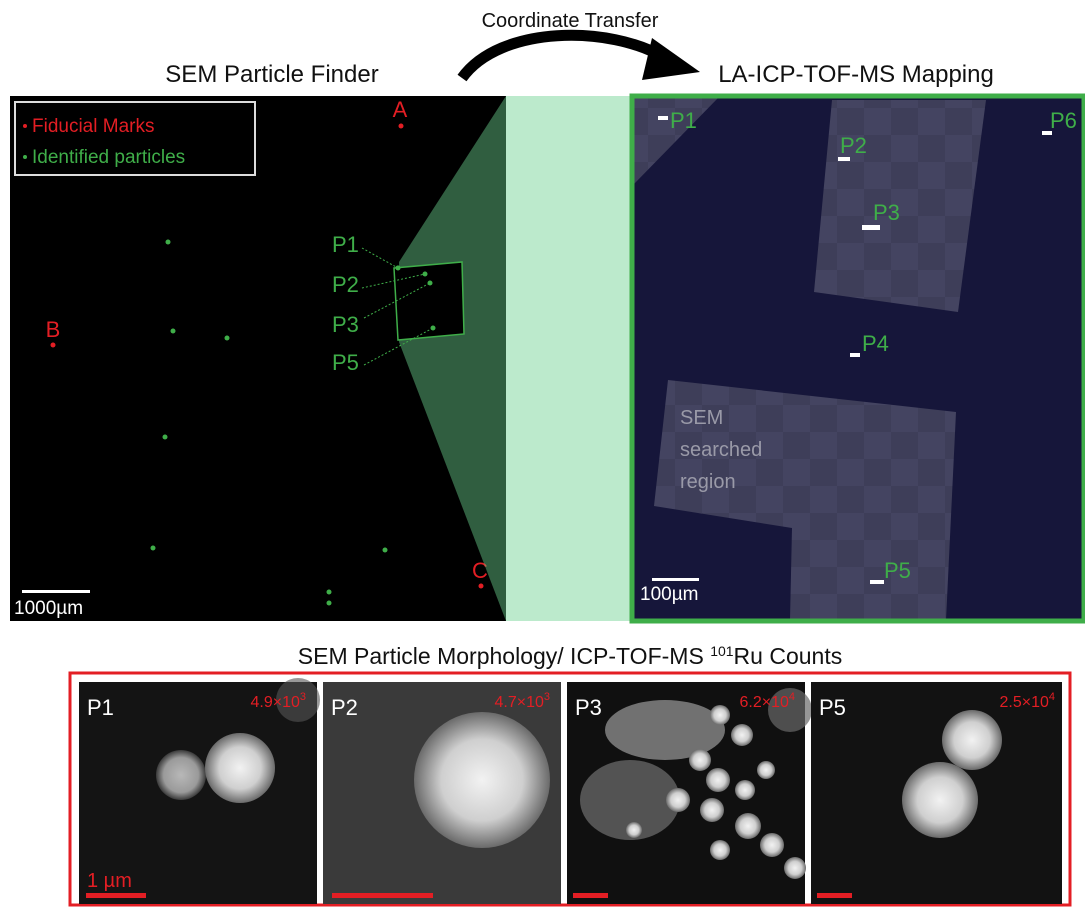  Describe the element at coordinates (345, 324) in the screenshot. I see `callout-p3: P3` at that location.